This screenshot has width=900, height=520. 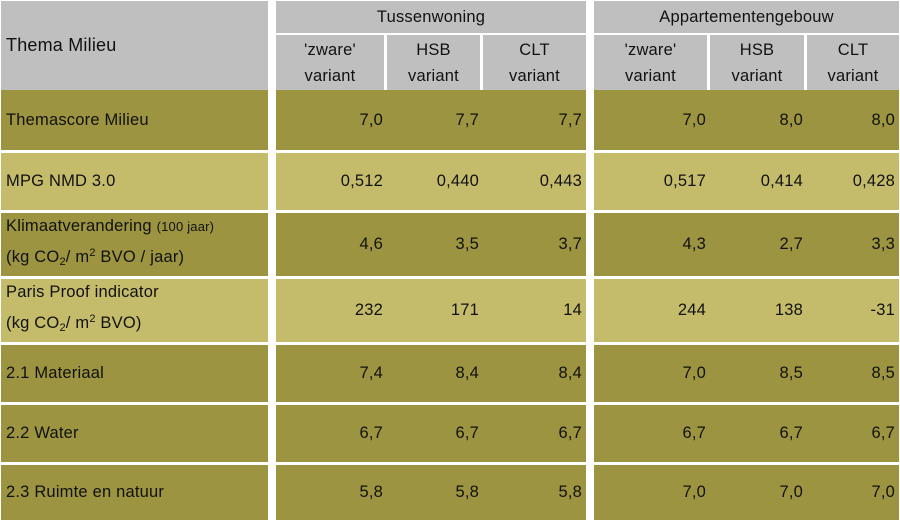 What do you see at coordinates (331, 309) in the screenshot?
I see `cell-value: 232` at bounding box center [331, 309].